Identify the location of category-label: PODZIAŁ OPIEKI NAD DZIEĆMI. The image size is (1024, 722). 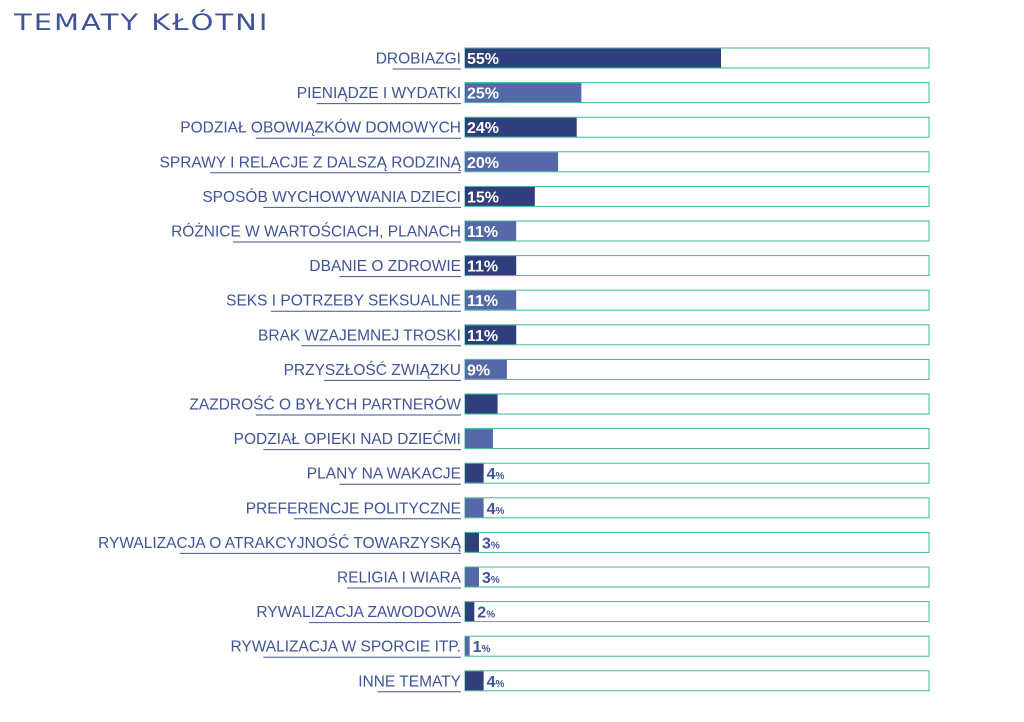
(347, 439).